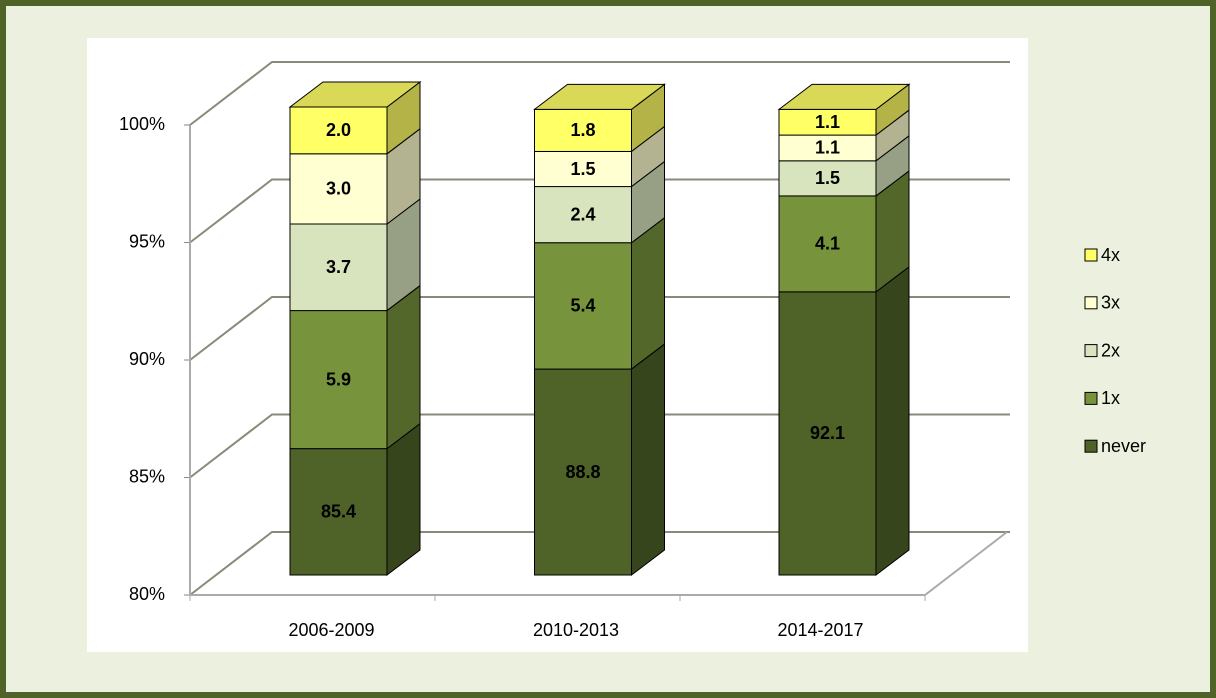 This screenshot has width=1216, height=698. Describe the element at coordinates (147, 594) in the screenshot. I see `y-tick-label: 80%` at that location.